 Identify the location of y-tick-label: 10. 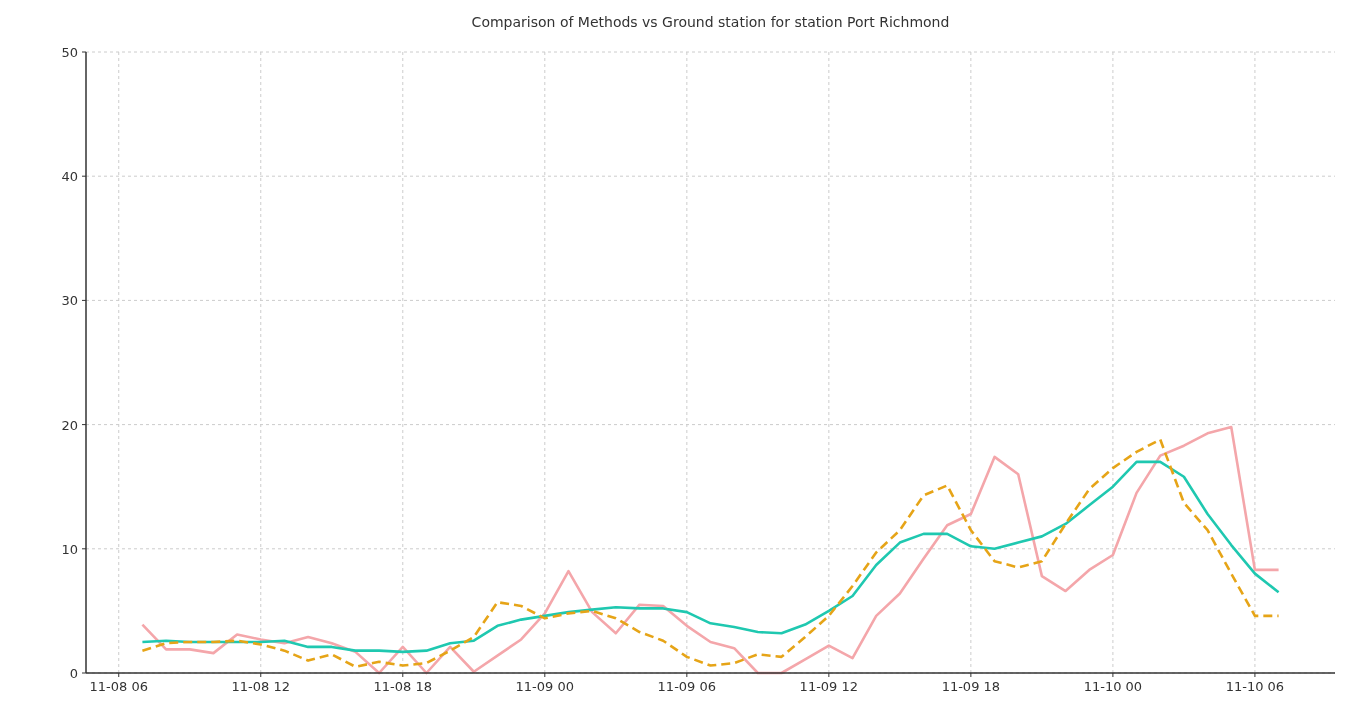
(69, 549).